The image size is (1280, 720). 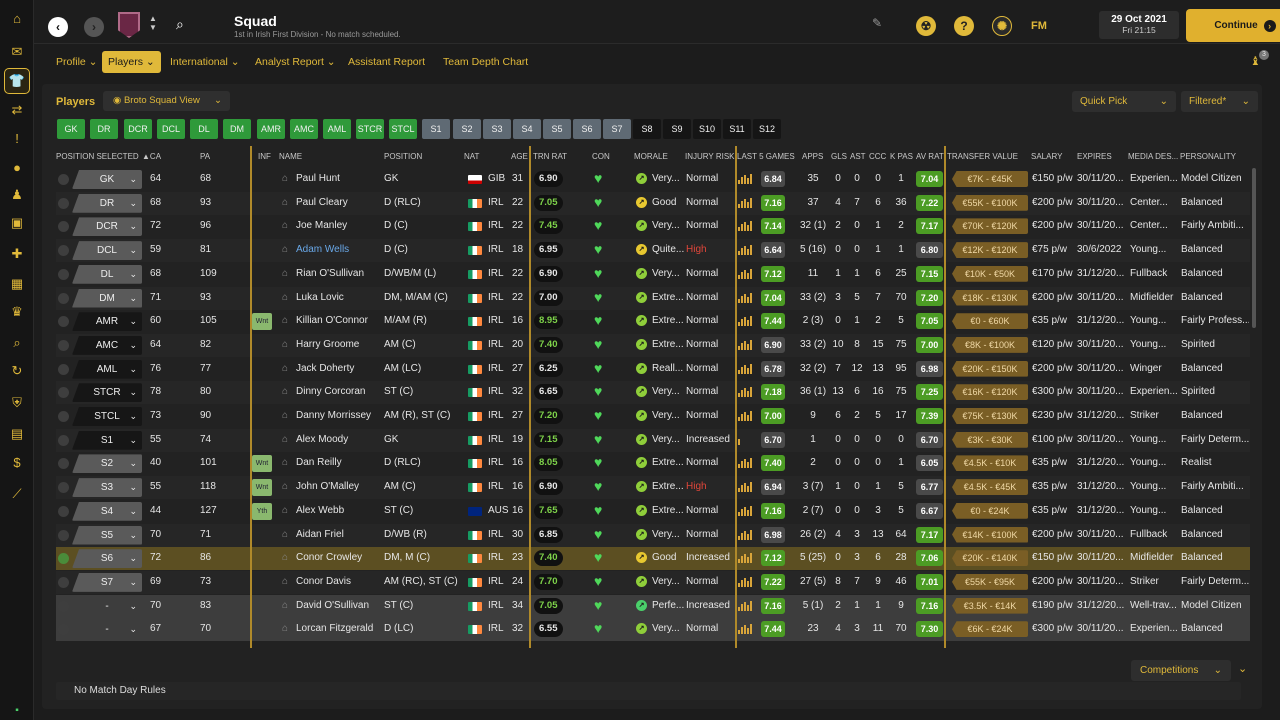 I want to click on transfer-value: €12K - €120K, so click(x=990, y=250).